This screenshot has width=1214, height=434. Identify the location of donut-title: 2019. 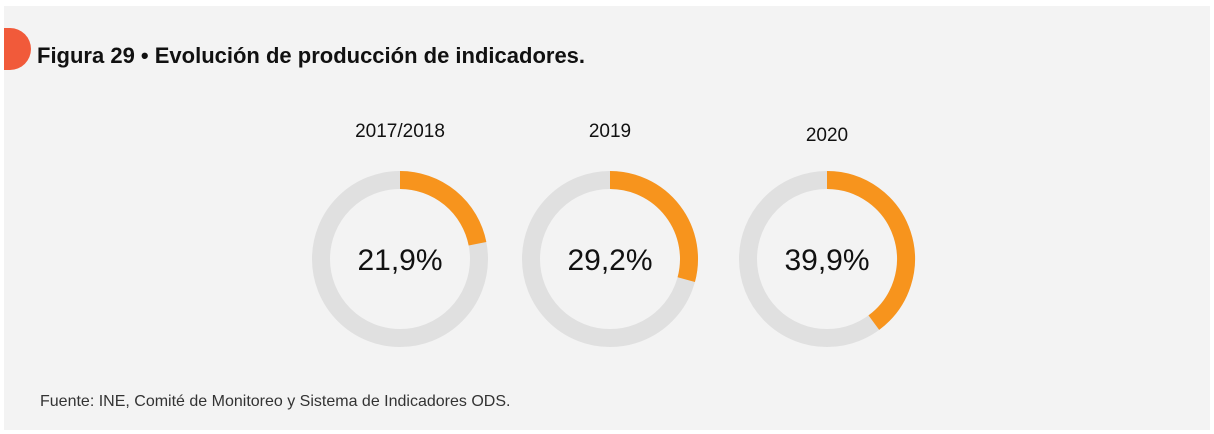
(610, 131).